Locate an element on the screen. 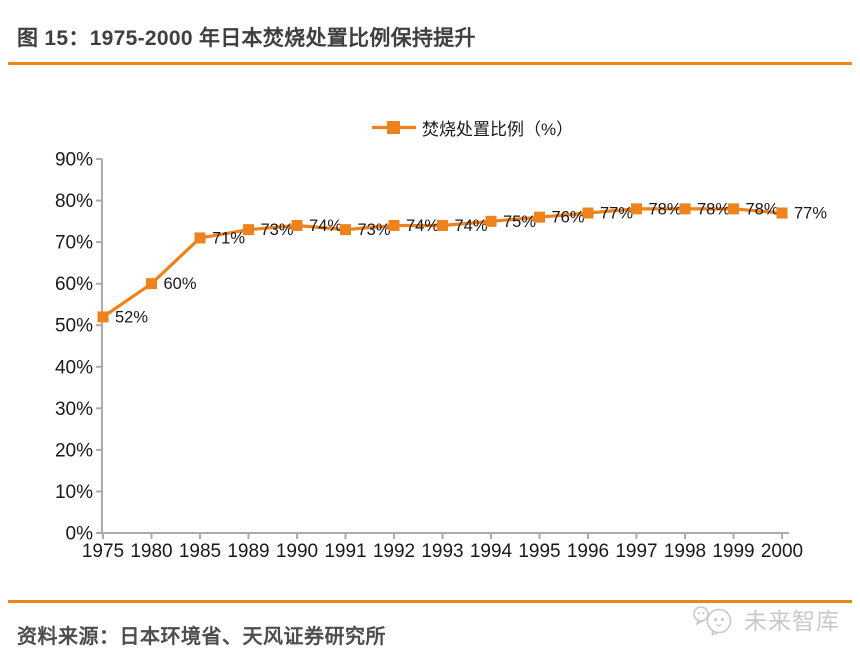  x-tick-label: 2000 is located at coordinates (782, 551).